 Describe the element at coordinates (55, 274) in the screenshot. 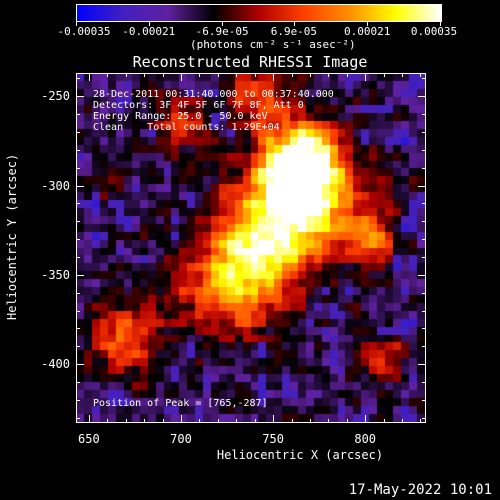

I see `y-tick-label: -350` at that location.